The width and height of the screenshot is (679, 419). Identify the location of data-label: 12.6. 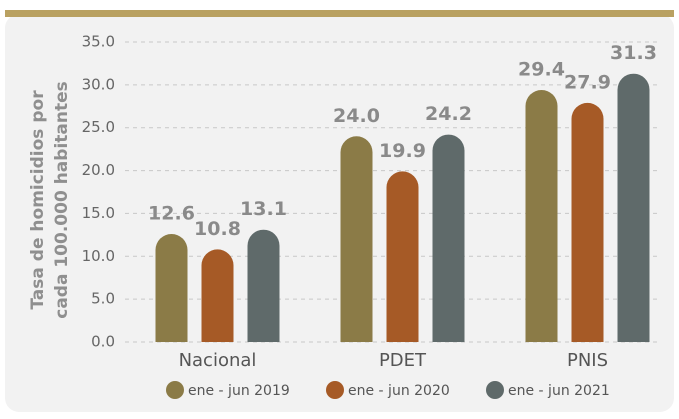
(171, 214).